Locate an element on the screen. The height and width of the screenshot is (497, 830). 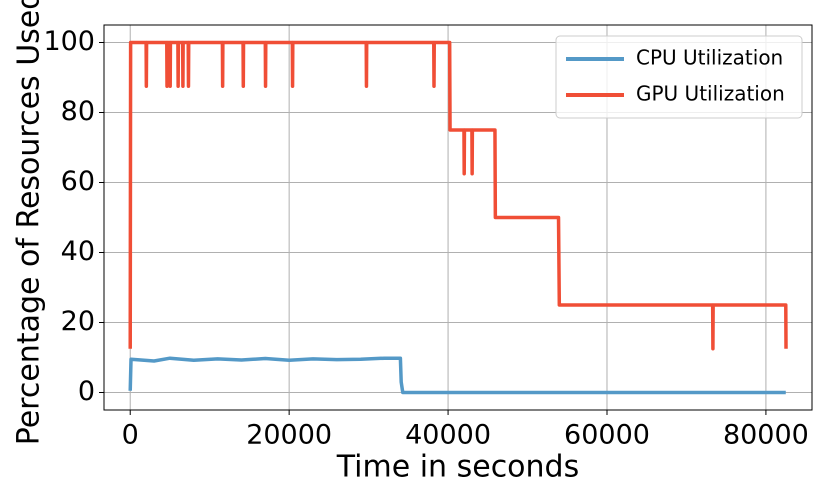
y-axis-label: Percentage of Resources Used is located at coordinates (29, 222).